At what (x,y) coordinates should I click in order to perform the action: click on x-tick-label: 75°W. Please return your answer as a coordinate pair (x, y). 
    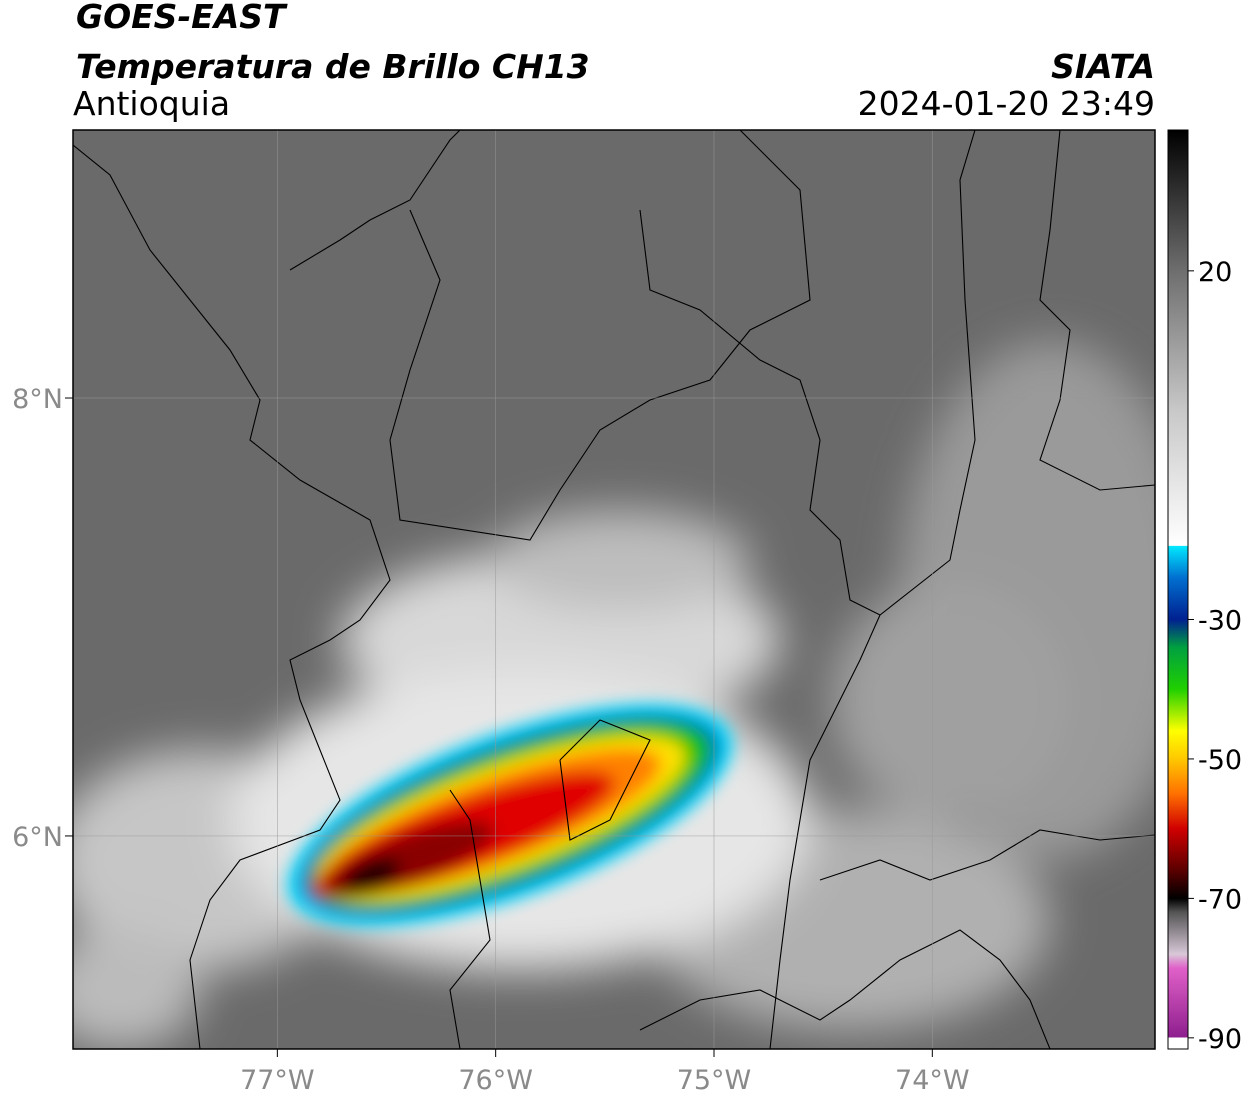
    Looking at the image, I should click on (714, 1080).